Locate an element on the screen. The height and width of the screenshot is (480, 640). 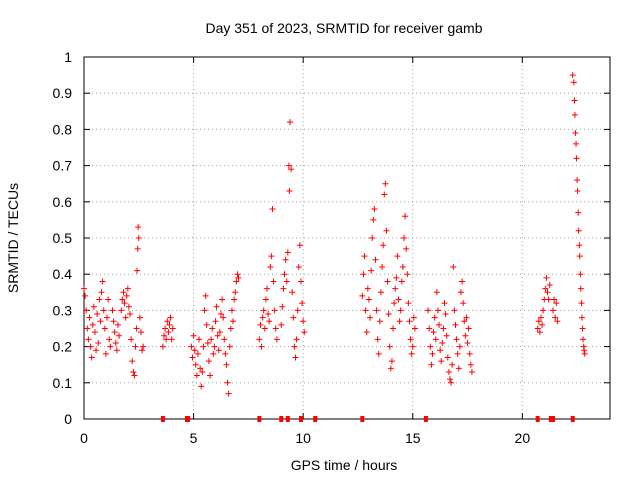
y-tick-label: 1 is located at coordinates (68, 57).